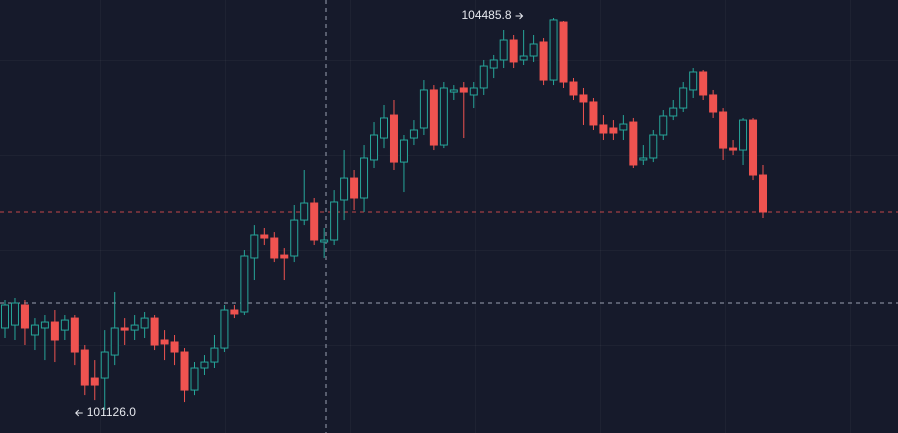 The image size is (898, 433). I want to click on low-label: 101126.0, so click(111, 412).